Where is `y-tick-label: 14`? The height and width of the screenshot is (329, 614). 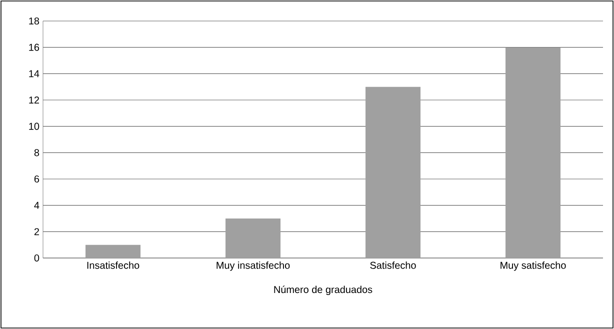
y-tick-label: 14 is located at coordinates (34, 74).